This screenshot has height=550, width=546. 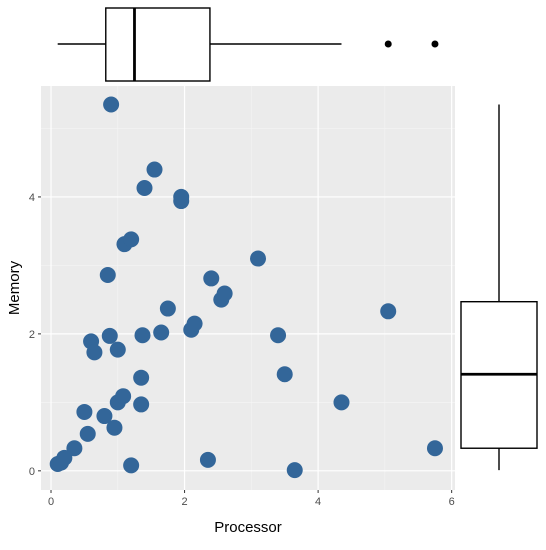 I want to click on y-marginal-boxplot, so click(x=499, y=287).